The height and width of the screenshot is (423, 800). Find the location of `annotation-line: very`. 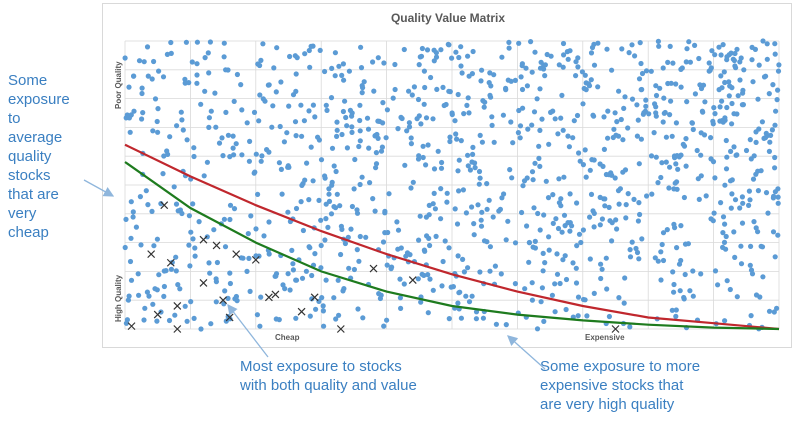

annotation-line: very is located at coordinates (22, 213).